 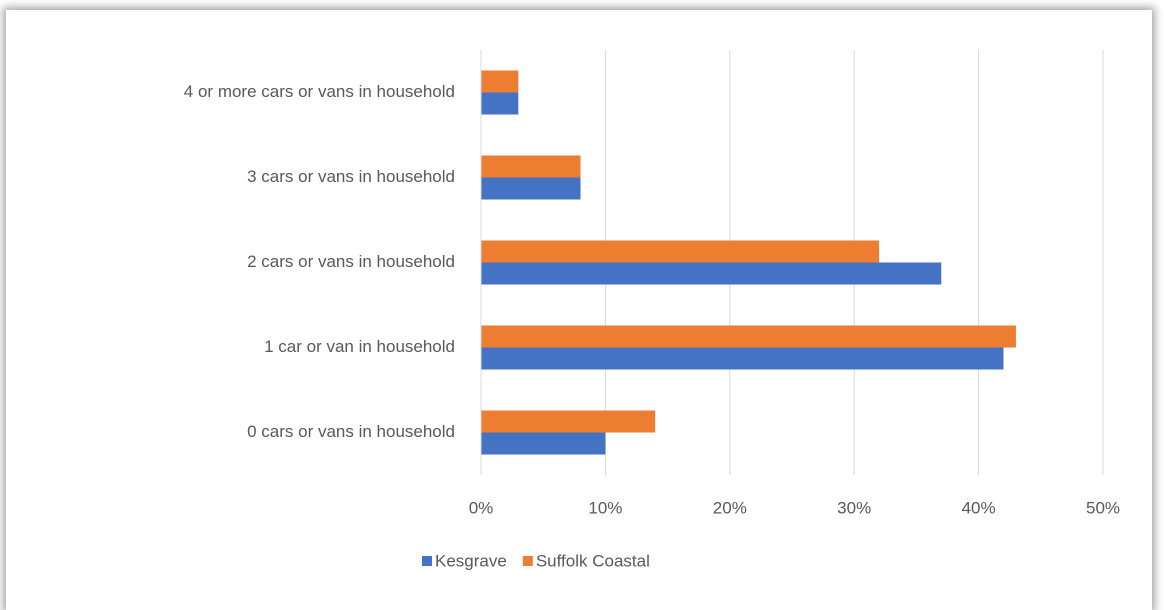 What do you see at coordinates (979, 507) in the screenshot?
I see `x-tick-label: 40%` at bounding box center [979, 507].